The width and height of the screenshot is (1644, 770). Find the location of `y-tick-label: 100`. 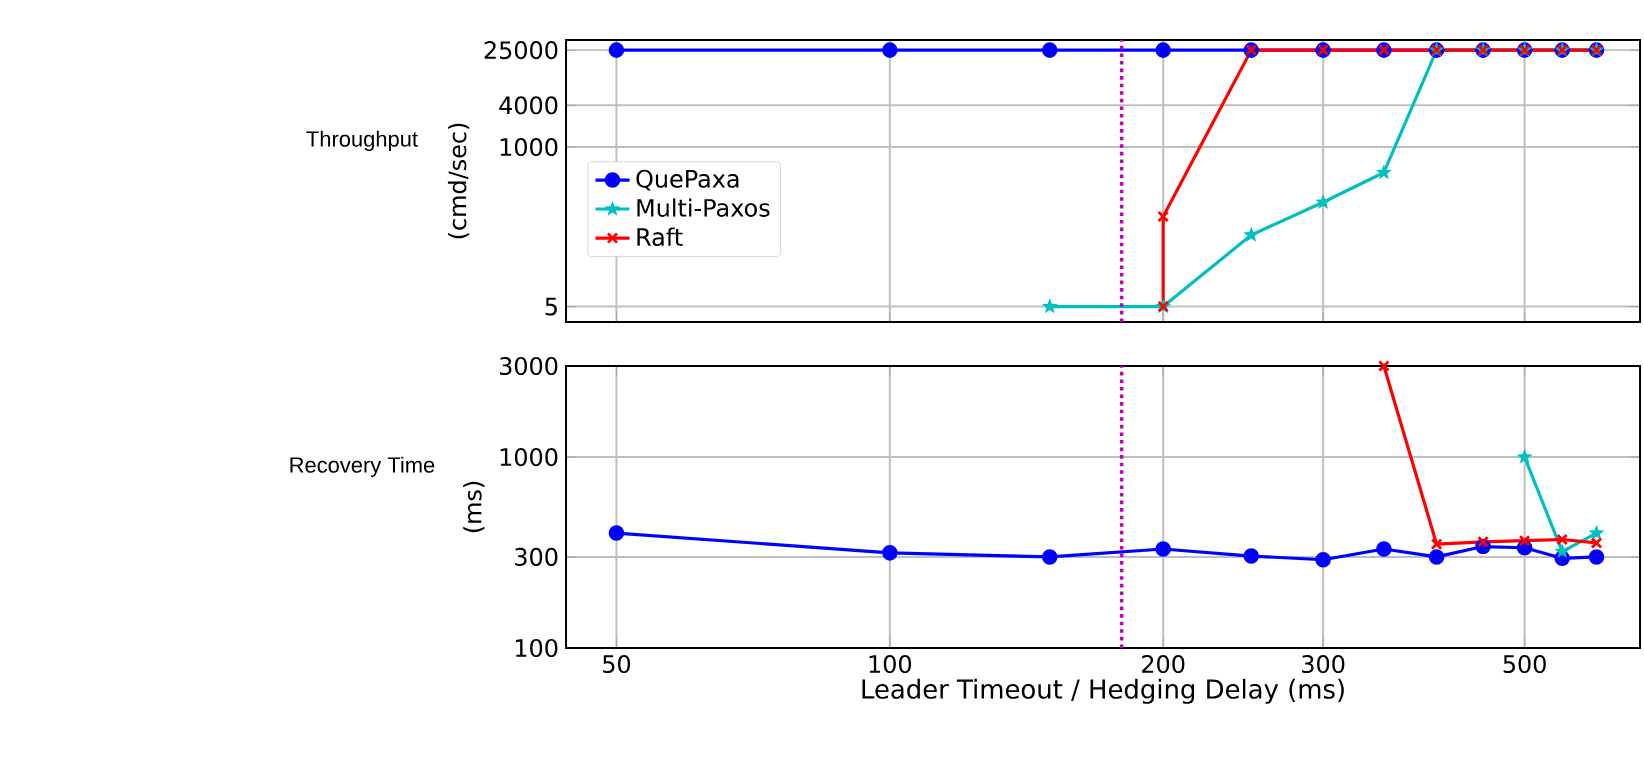

y-tick-label: 100 is located at coordinates (536, 648).